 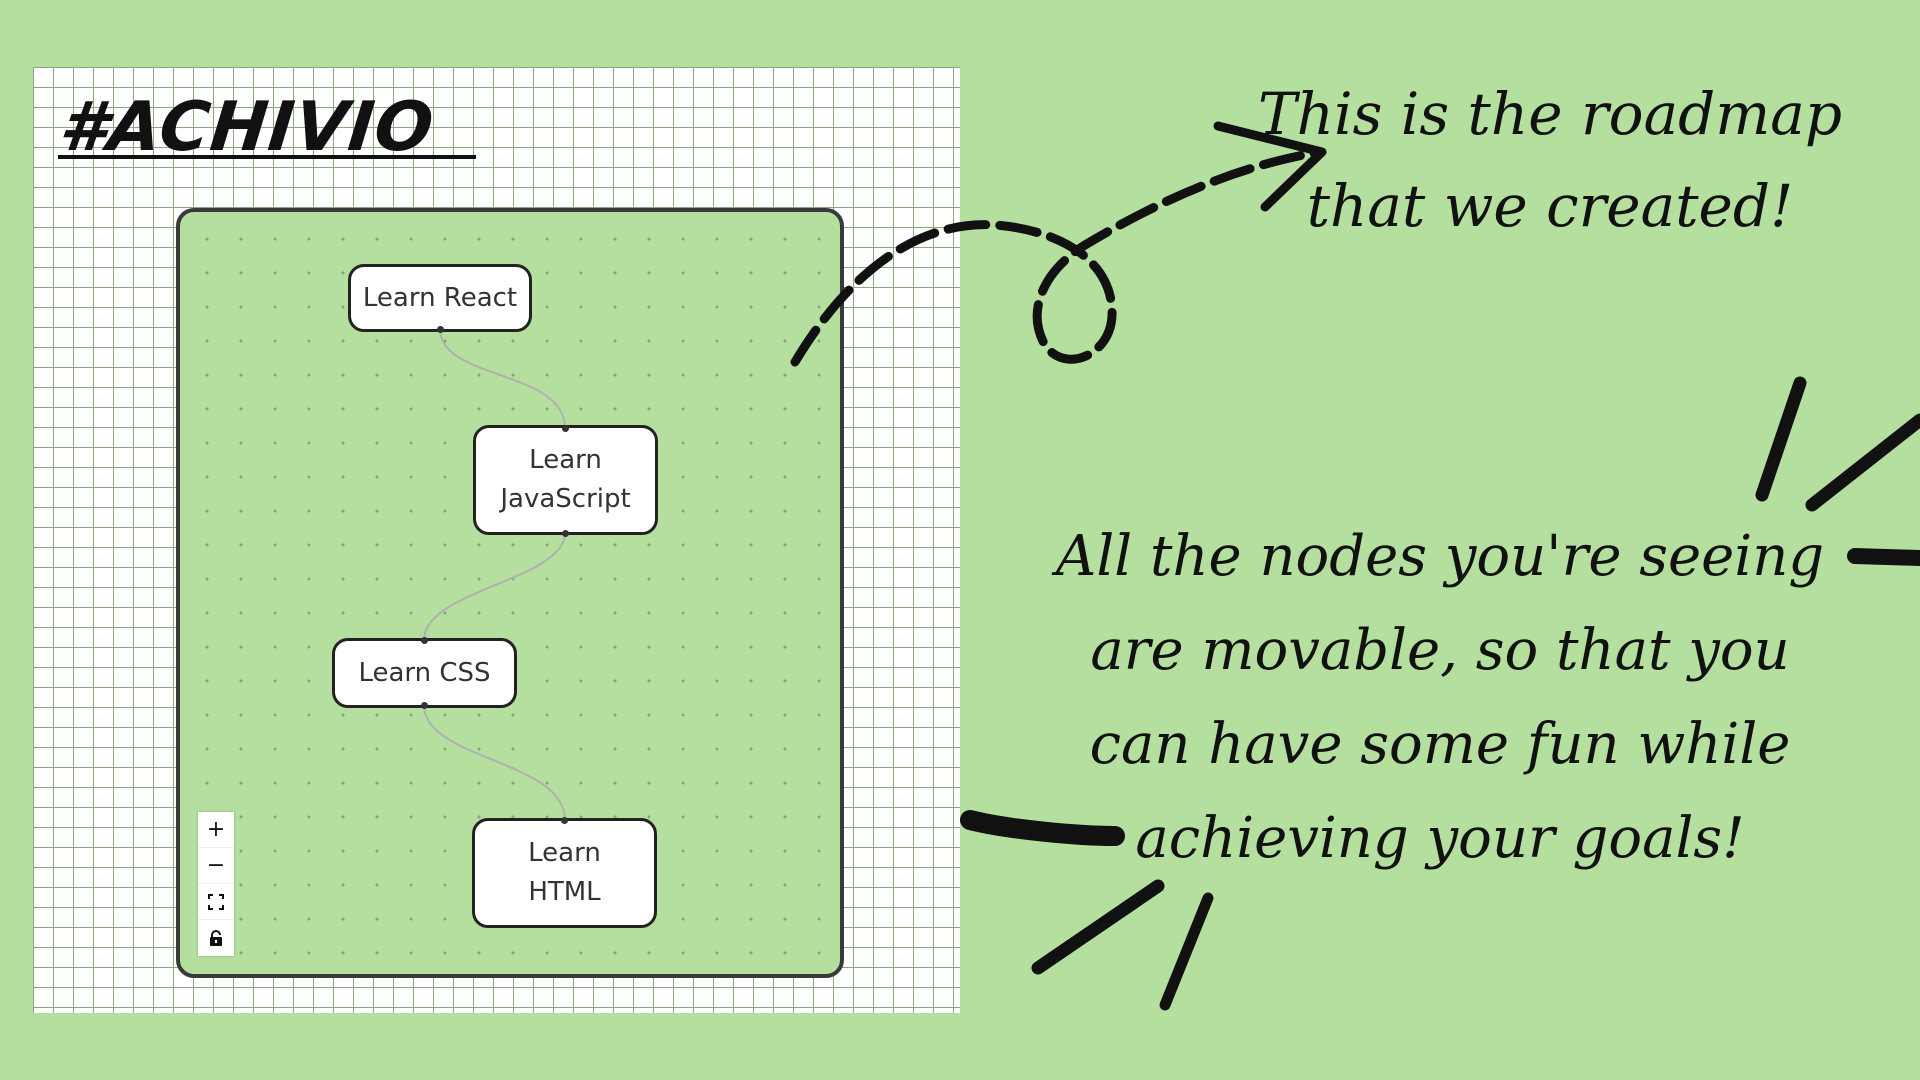 I want to click on edge-css-html, so click(x=494, y=762).